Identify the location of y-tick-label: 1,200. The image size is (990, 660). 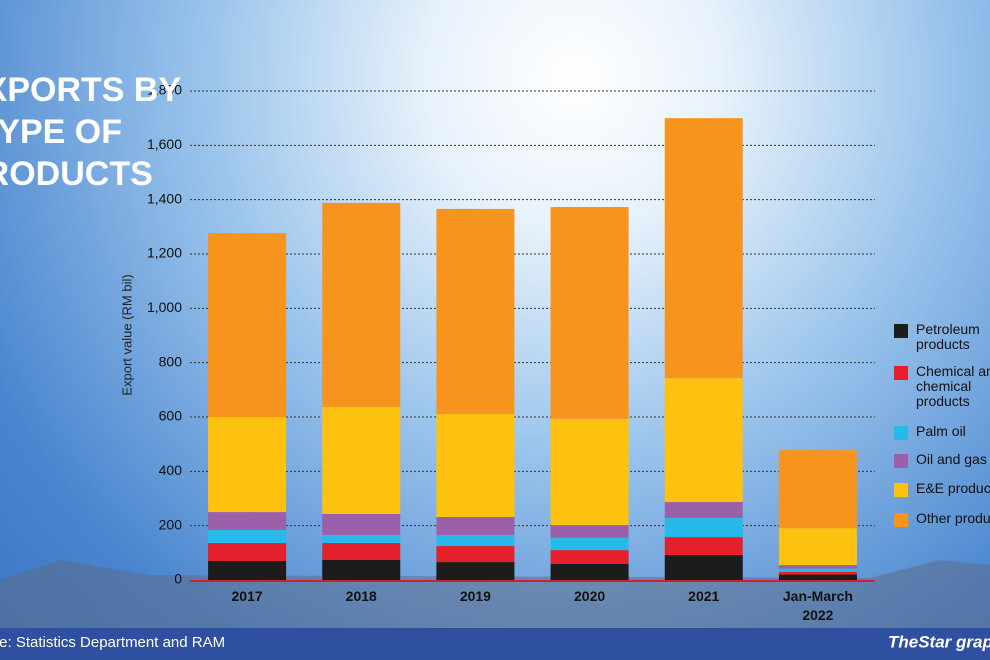
(164, 253).